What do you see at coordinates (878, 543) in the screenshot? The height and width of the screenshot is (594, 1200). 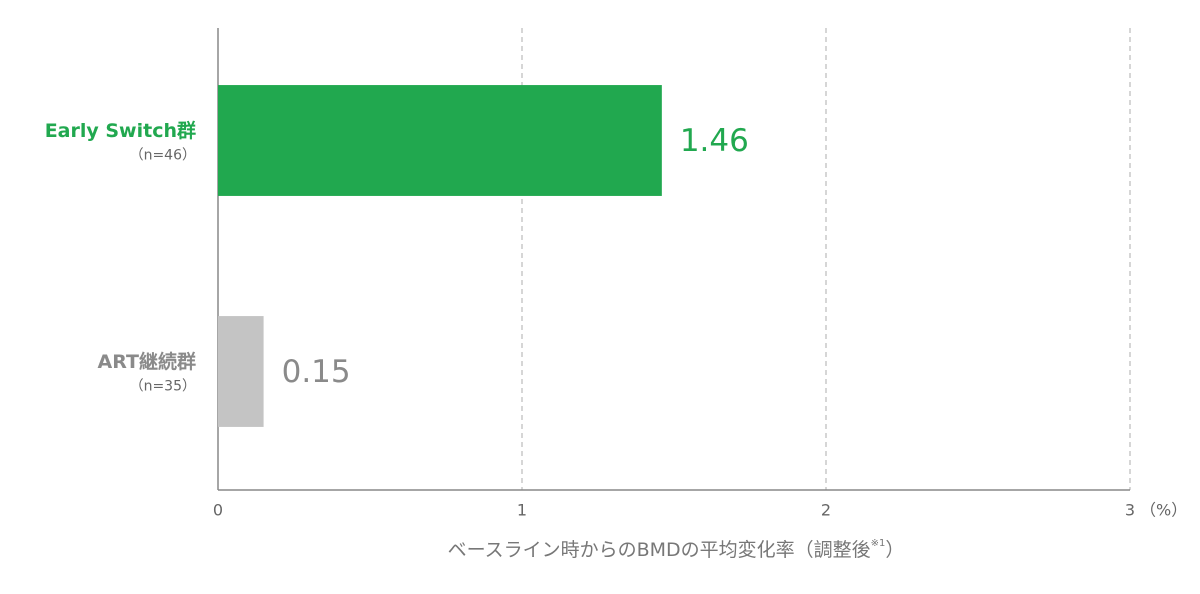 I see `x-axis-label-note: ※1` at bounding box center [878, 543].